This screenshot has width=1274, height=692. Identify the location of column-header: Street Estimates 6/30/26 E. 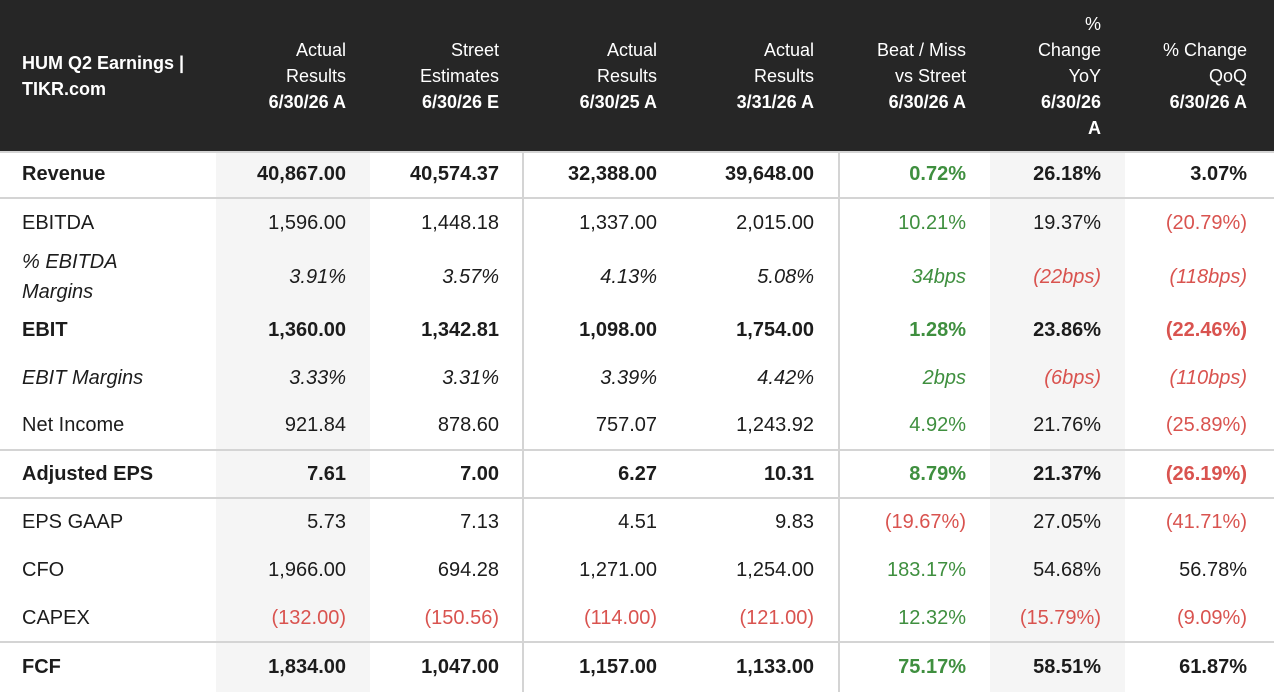
(429, 75).